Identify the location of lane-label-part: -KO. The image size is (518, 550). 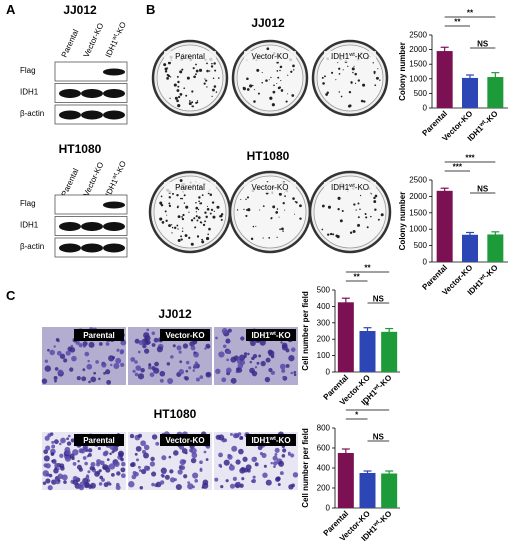
(121, 29).